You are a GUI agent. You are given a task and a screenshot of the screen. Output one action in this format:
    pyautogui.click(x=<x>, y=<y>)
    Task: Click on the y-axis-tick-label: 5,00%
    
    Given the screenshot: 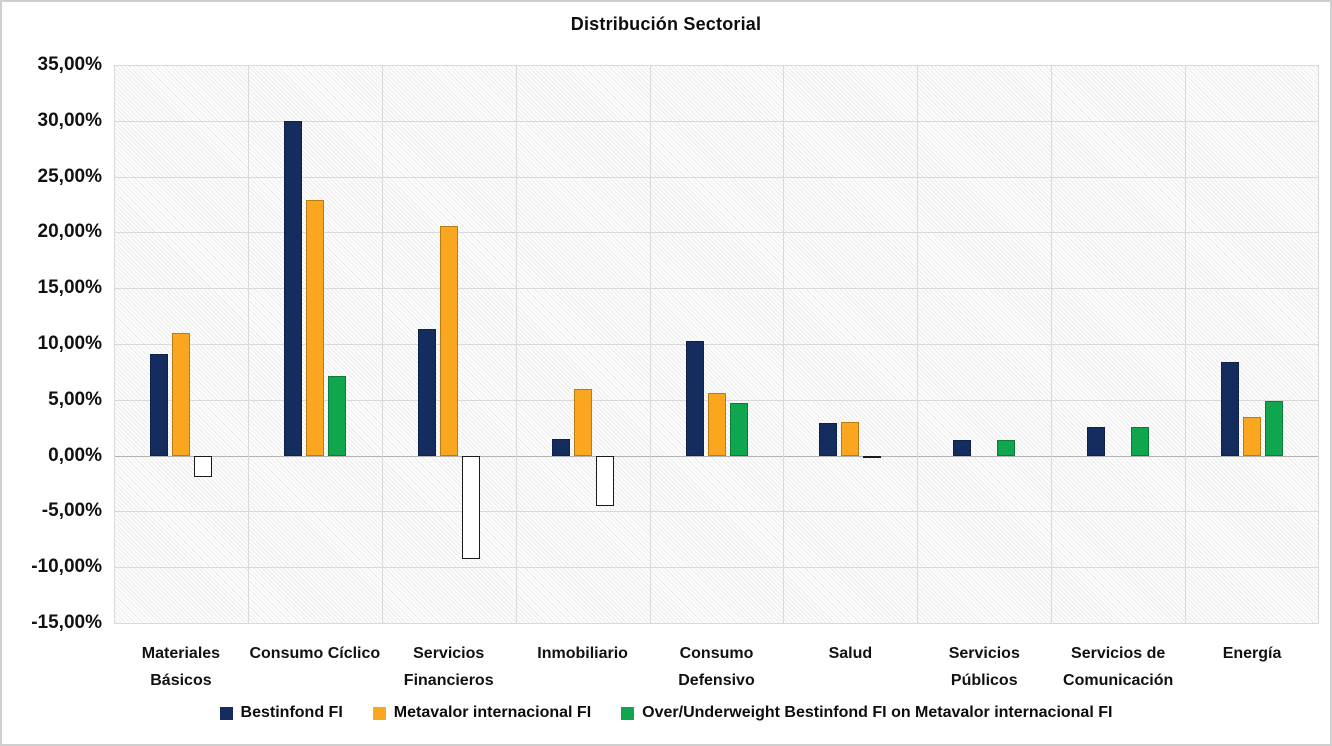 What is the action you would take?
    pyautogui.click(x=75, y=399)
    